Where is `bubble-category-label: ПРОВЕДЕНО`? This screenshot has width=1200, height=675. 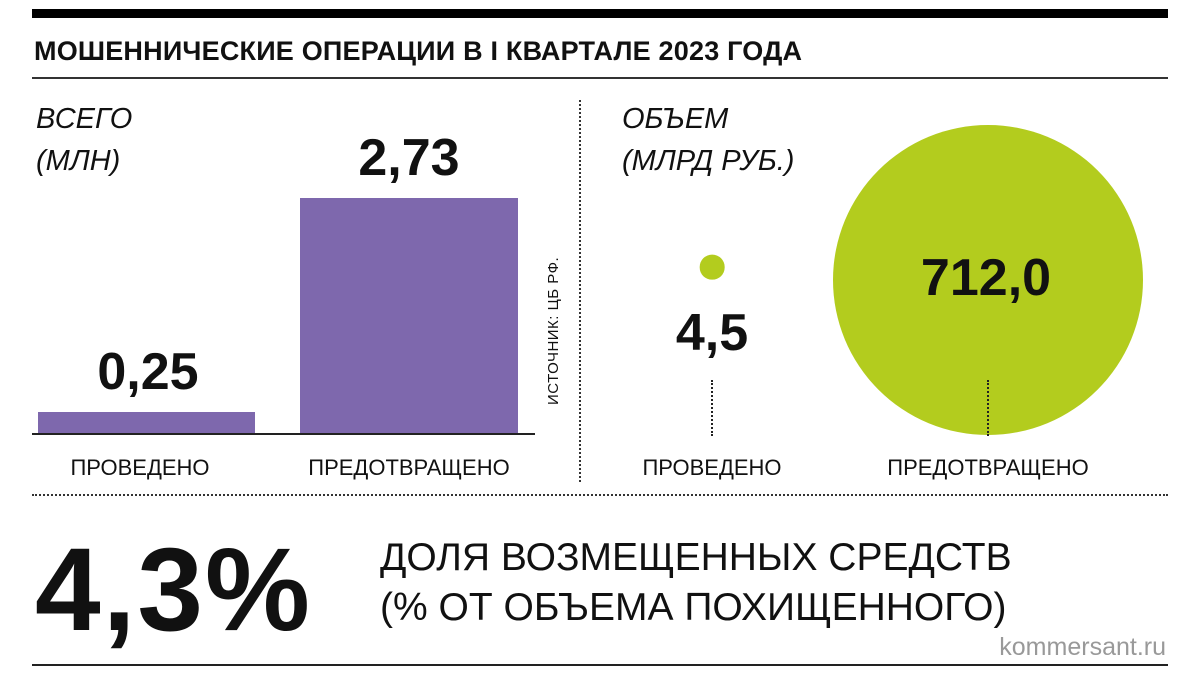
bubble-category-label: ПРОВЕДЕНО is located at coordinates (712, 467).